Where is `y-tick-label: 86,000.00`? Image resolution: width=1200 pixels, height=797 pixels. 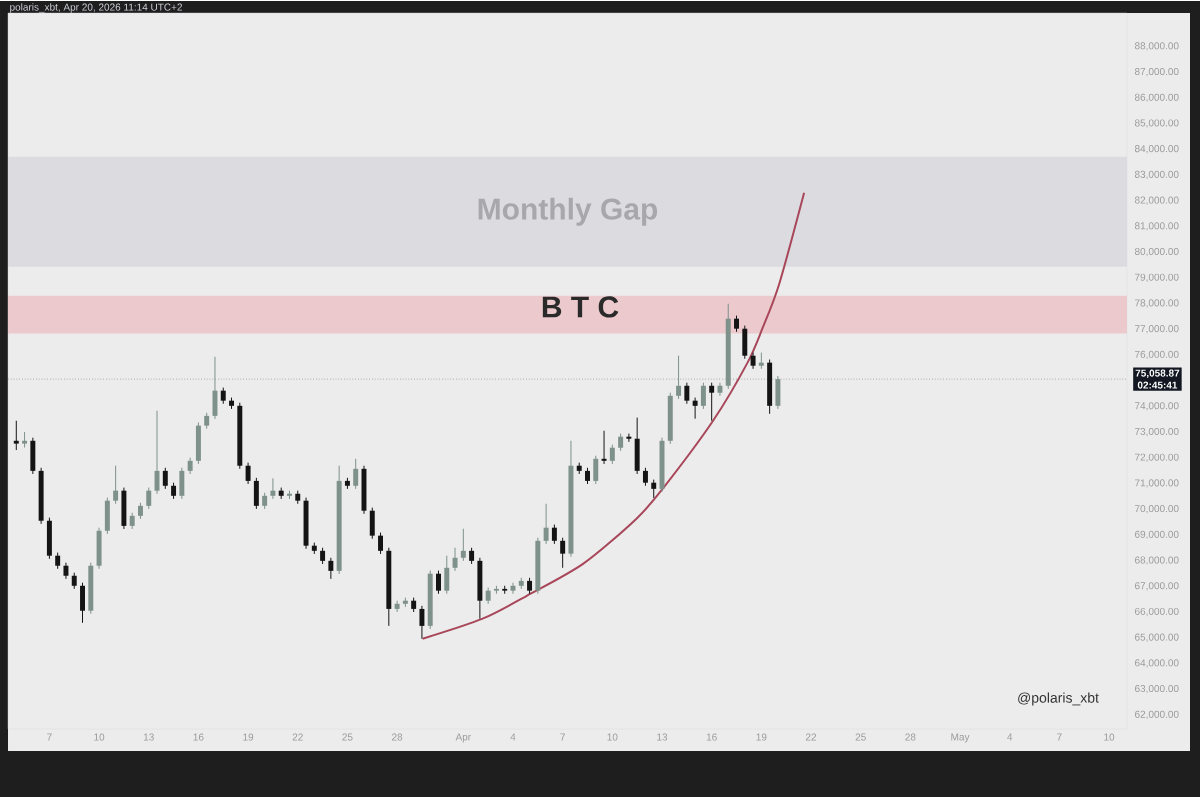 y-tick-label: 86,000.00 is located at coordinates (1156, 97).